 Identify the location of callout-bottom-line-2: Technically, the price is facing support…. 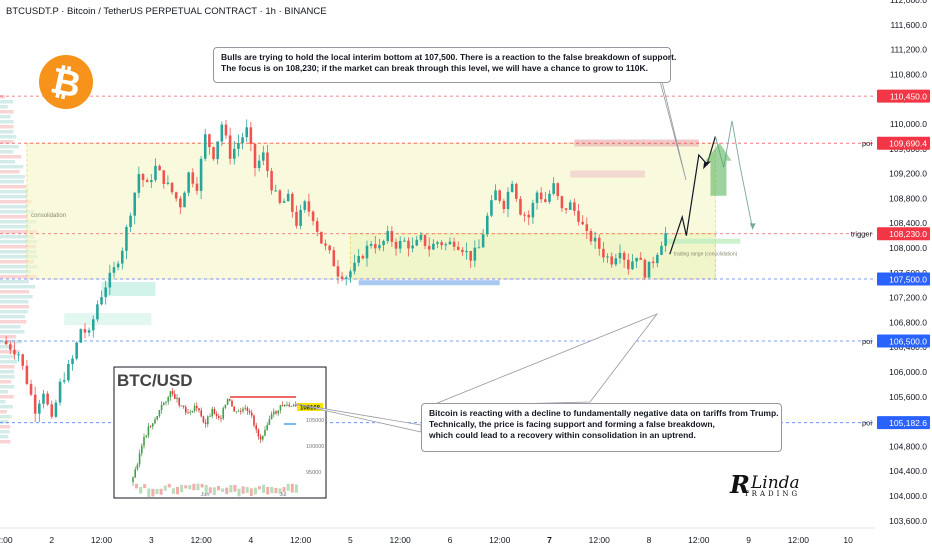
(572, 424).